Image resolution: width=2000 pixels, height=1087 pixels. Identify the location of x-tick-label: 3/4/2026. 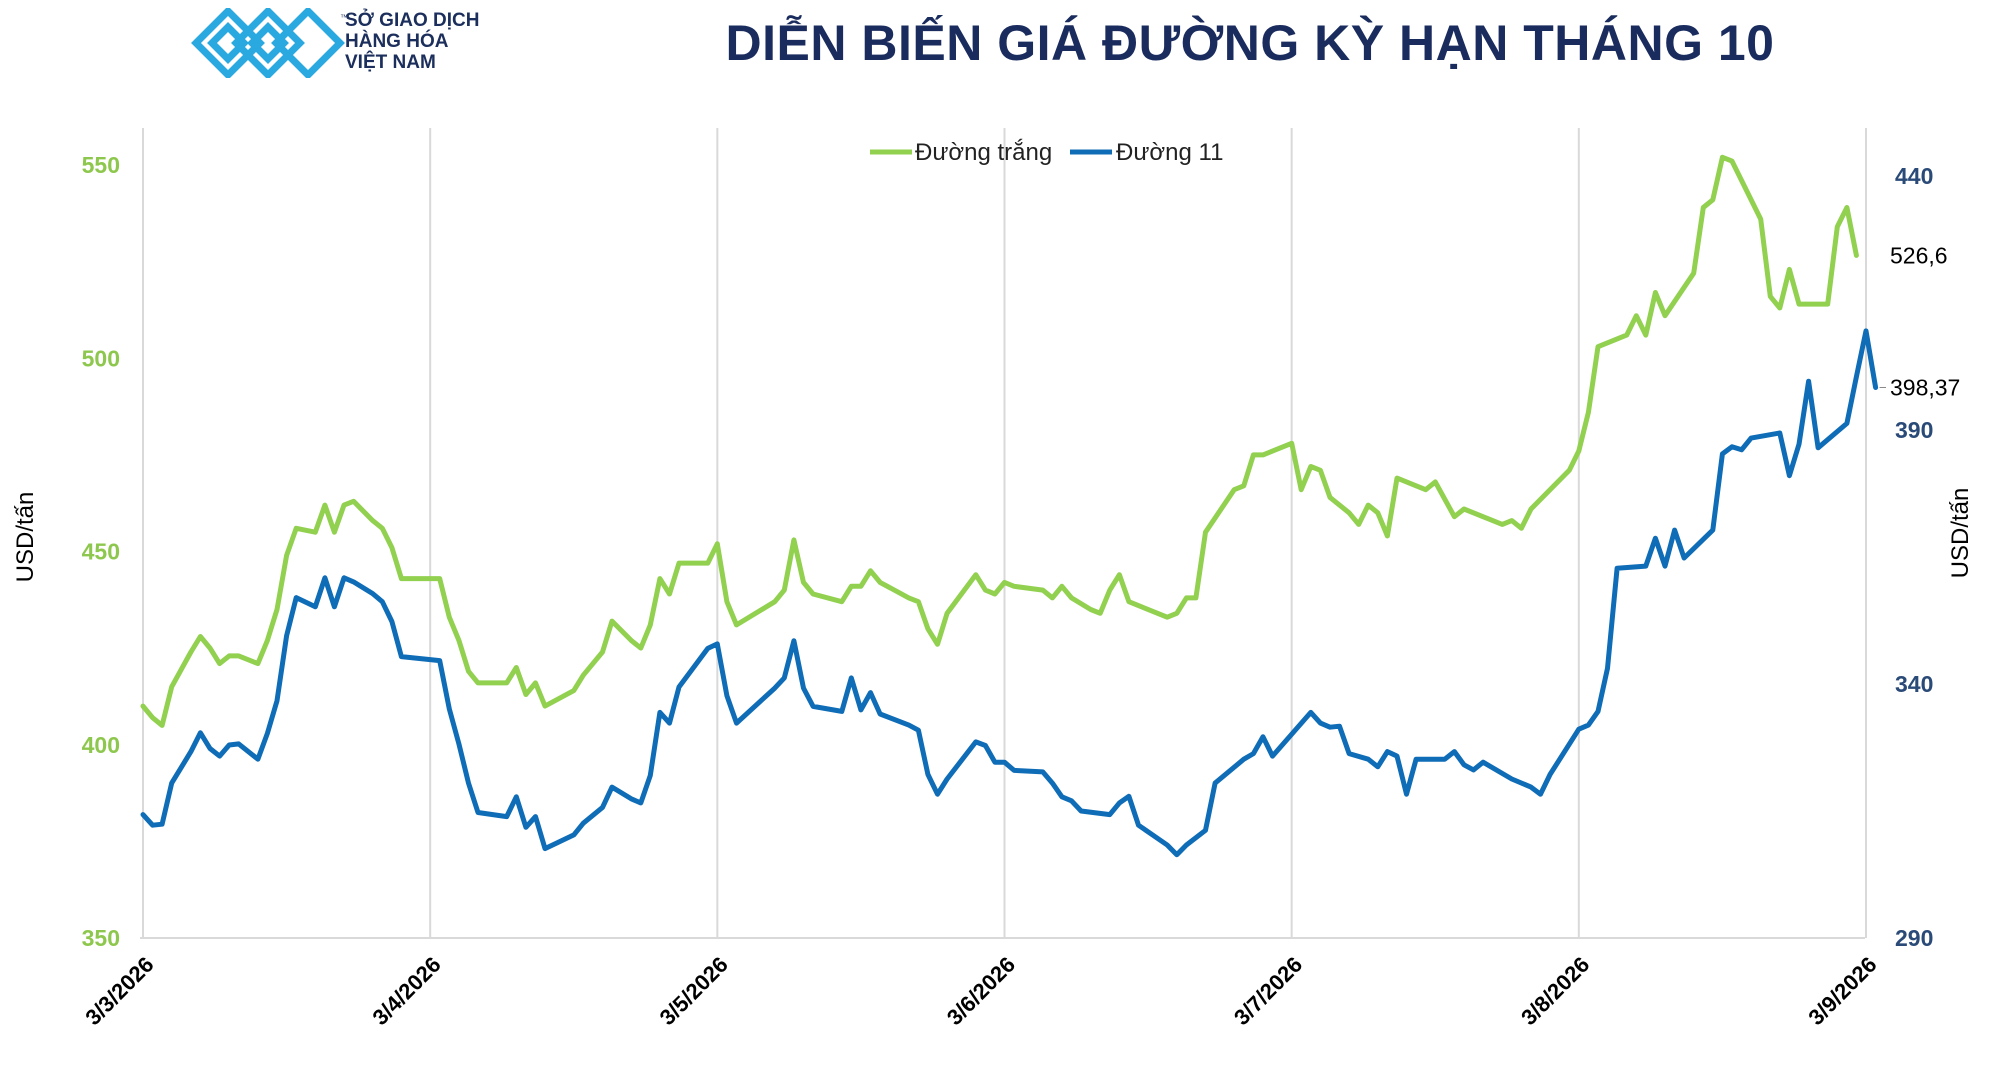
(406, 991).